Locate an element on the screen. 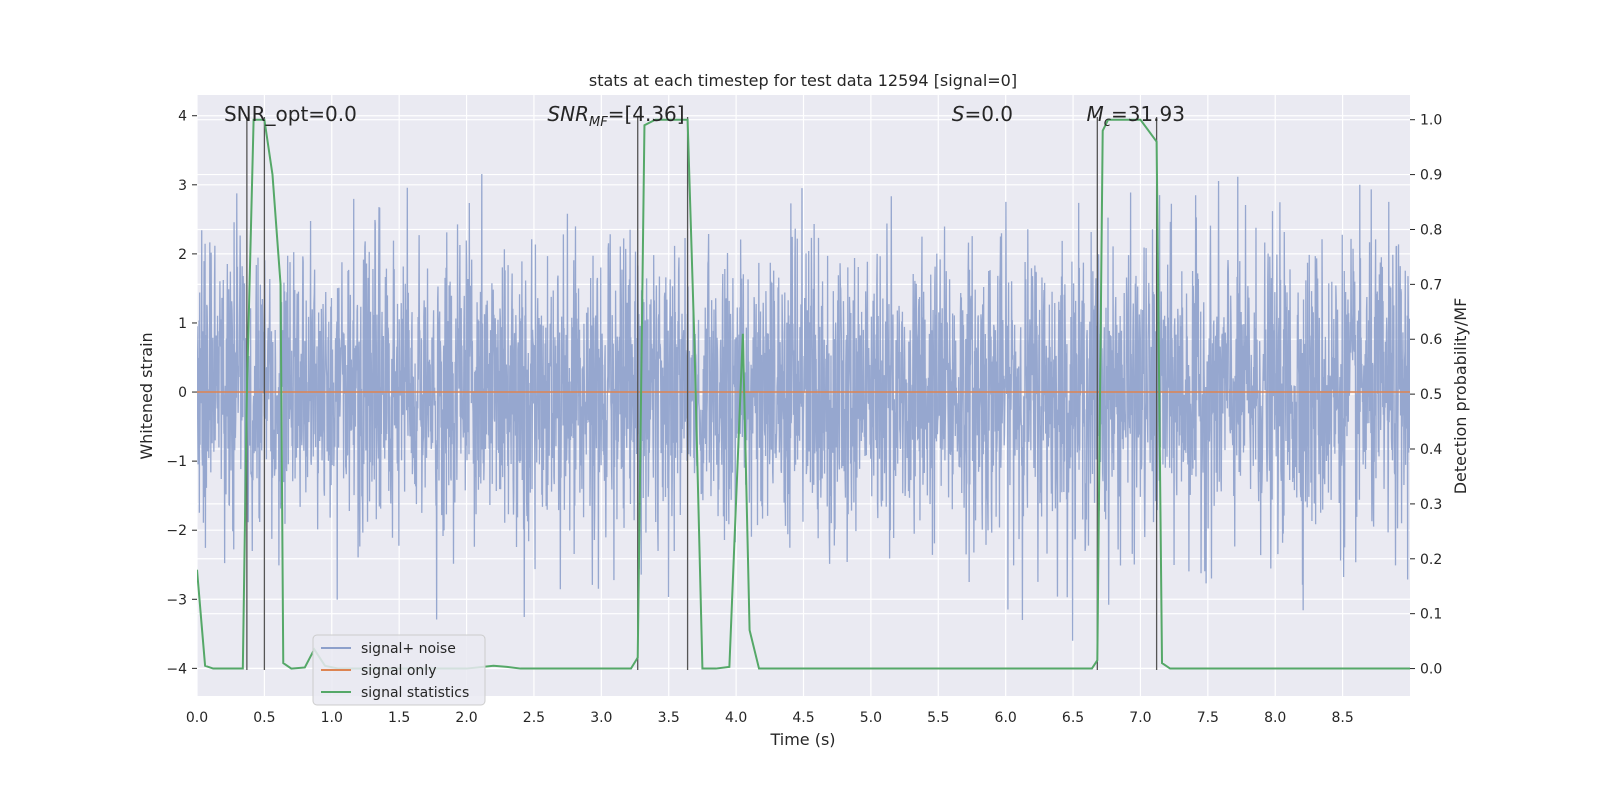 The width and height of the screenshot is (1600, 804). x-tick-label: 3.0 is located at coordinates (601, 718).